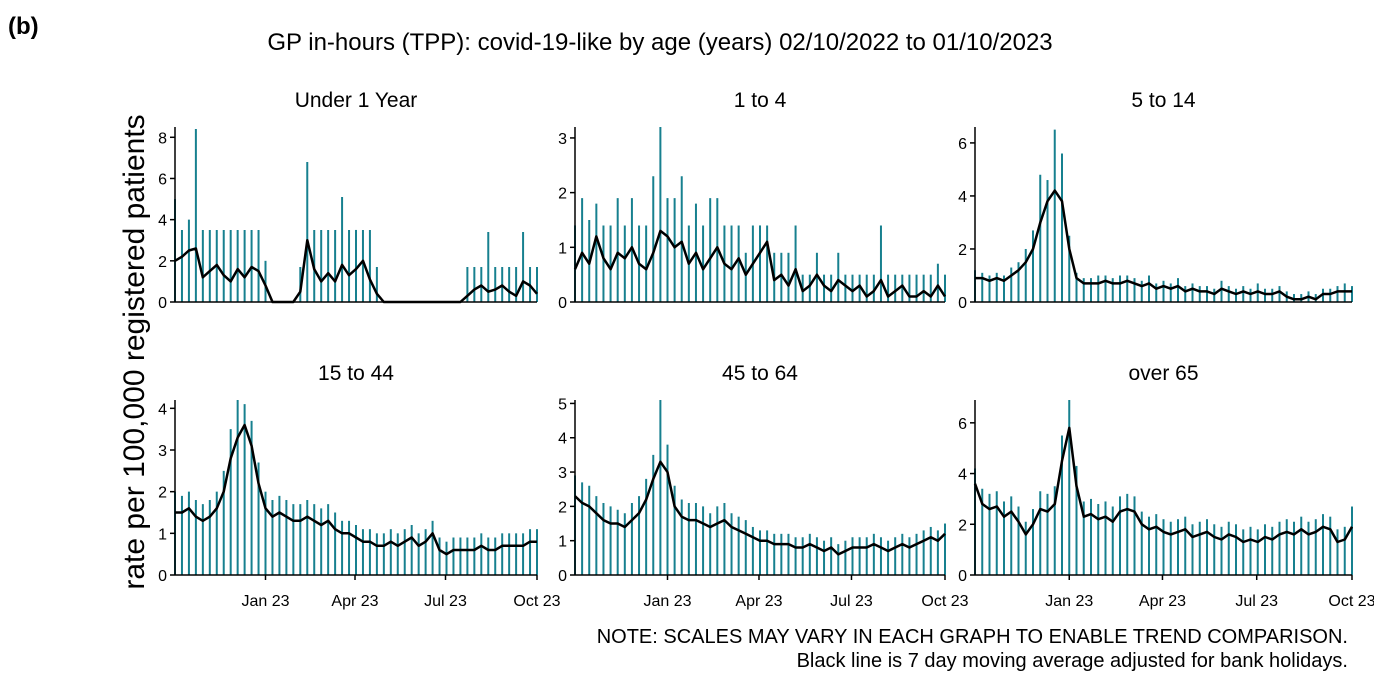 The image size is (1374, 680). Describe the element at coordinates (760, 100) in the screenshot. I see `panel-title: 1 to 4` at that location.